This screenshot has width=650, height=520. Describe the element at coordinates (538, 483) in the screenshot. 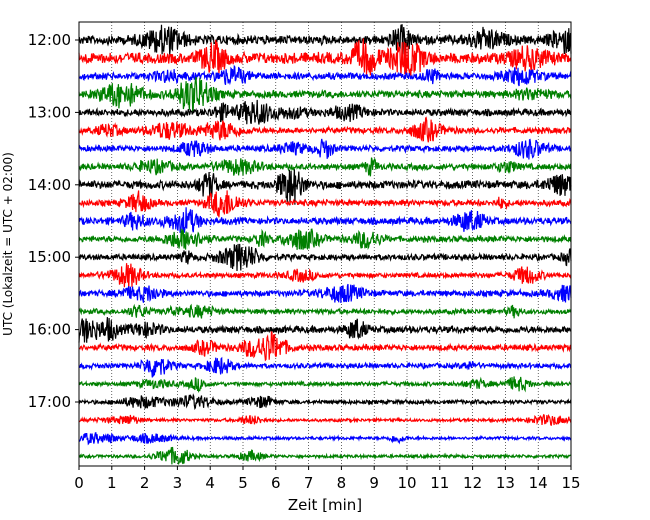

I see `x-tick-label: 14` at that location.